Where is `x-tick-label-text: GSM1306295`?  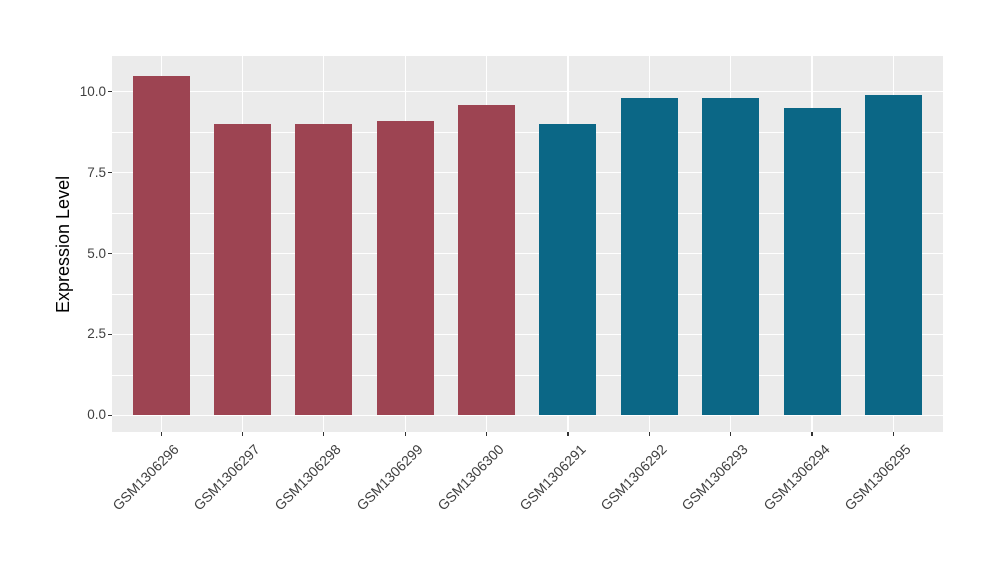
x-tick-label-text: GSM1306295 is located at coordinates (877, 477).